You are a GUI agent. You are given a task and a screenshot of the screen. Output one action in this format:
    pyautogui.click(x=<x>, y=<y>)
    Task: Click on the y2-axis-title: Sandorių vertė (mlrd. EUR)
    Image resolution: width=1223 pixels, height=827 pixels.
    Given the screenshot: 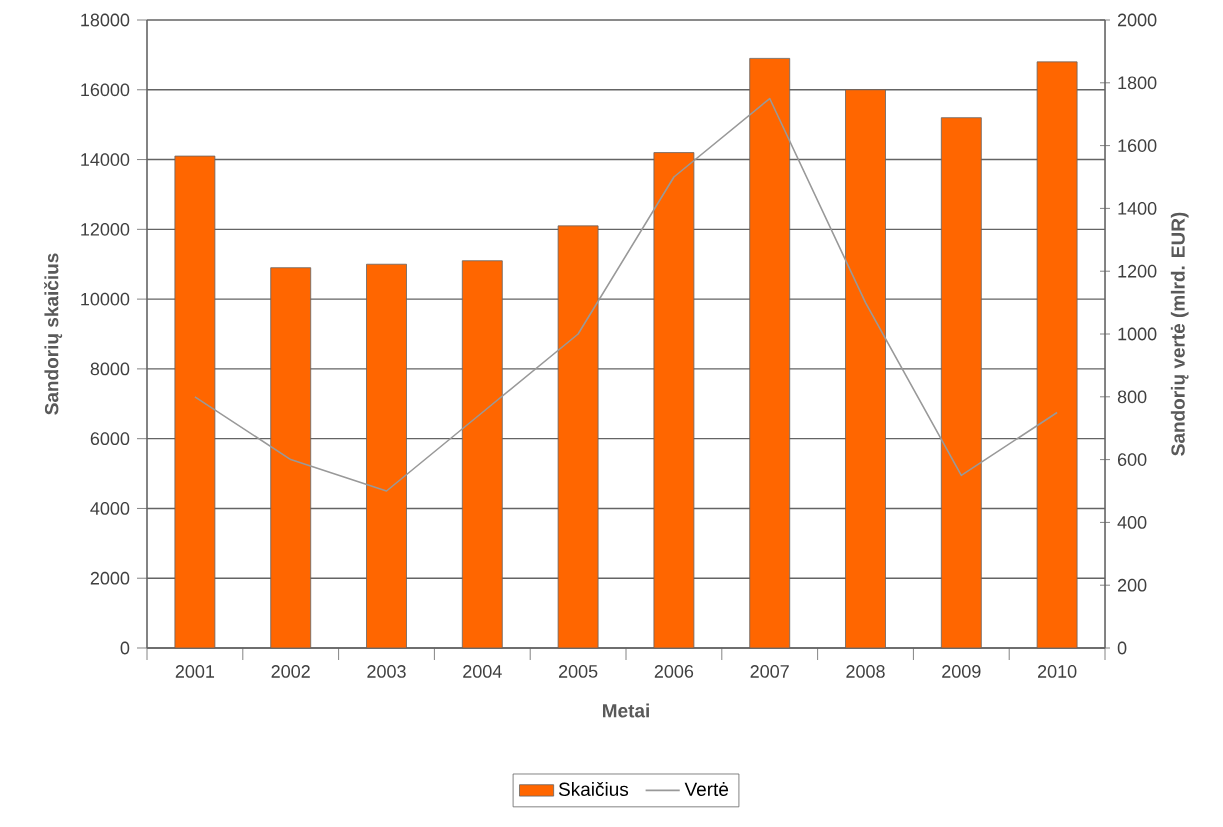 What is the action you would take?
    pyautogui.click(x=1179, y=334)
    